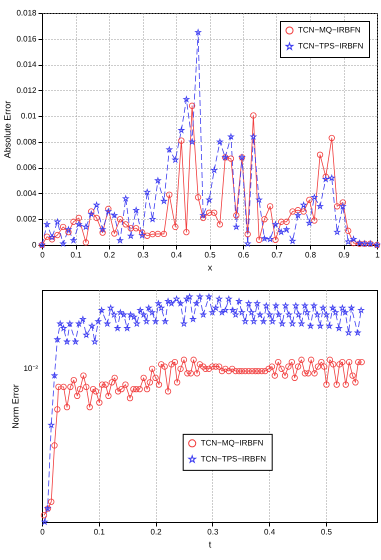 This screenshot has height=560, width=381. Describe the element at coordinates (30, 368) in the screenshot. I see `text: 10⁻²` at that location.